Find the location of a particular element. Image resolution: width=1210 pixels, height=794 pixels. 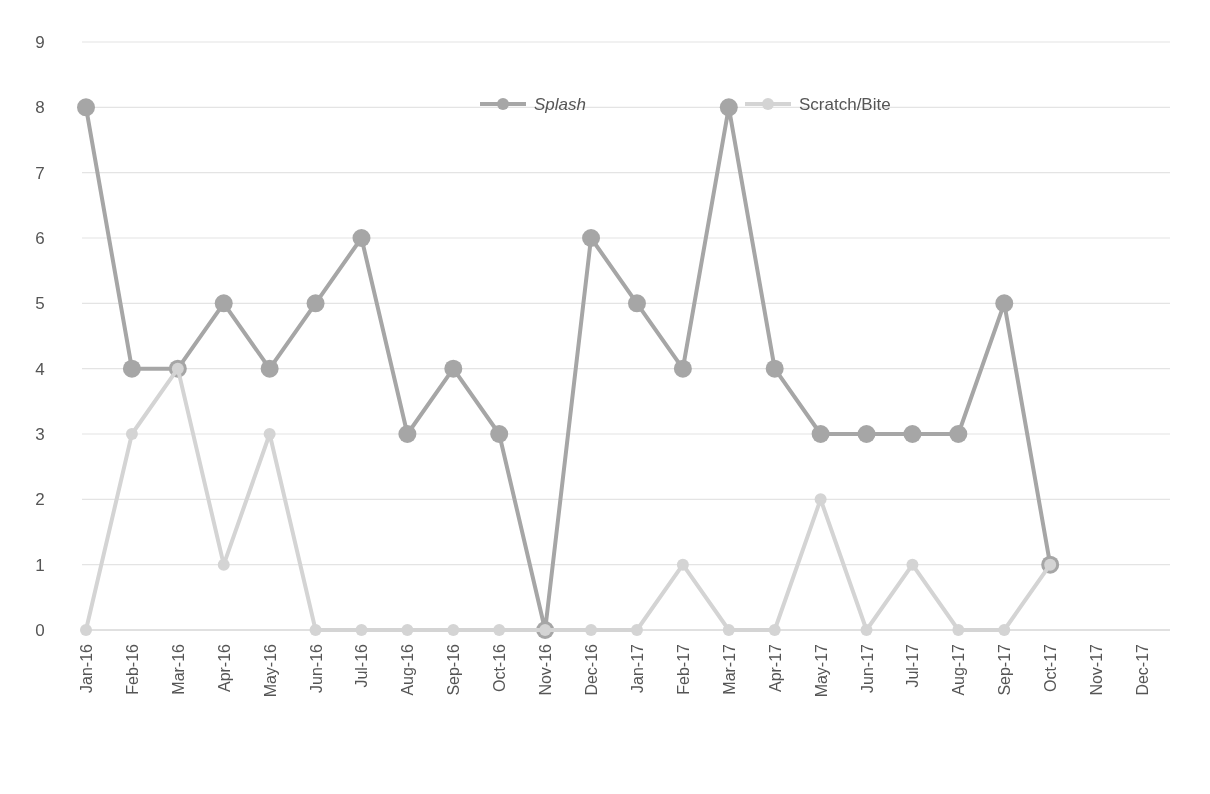

y-tick-label: 4 is located at coordinates (40, 369).